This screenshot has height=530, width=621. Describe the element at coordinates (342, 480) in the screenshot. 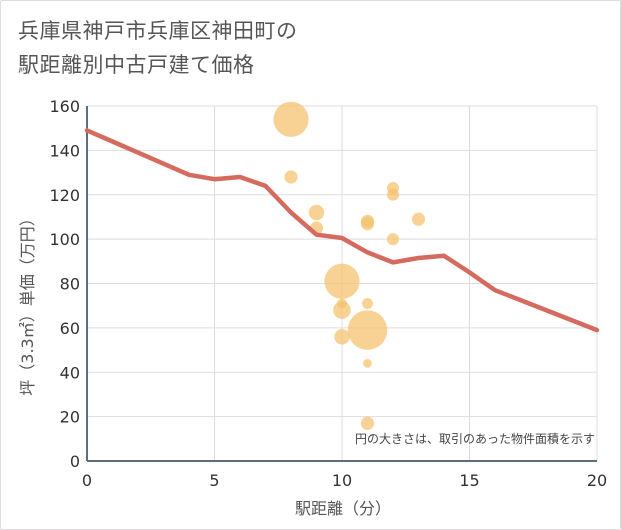

I see `x-tick-label: 10` at that location.